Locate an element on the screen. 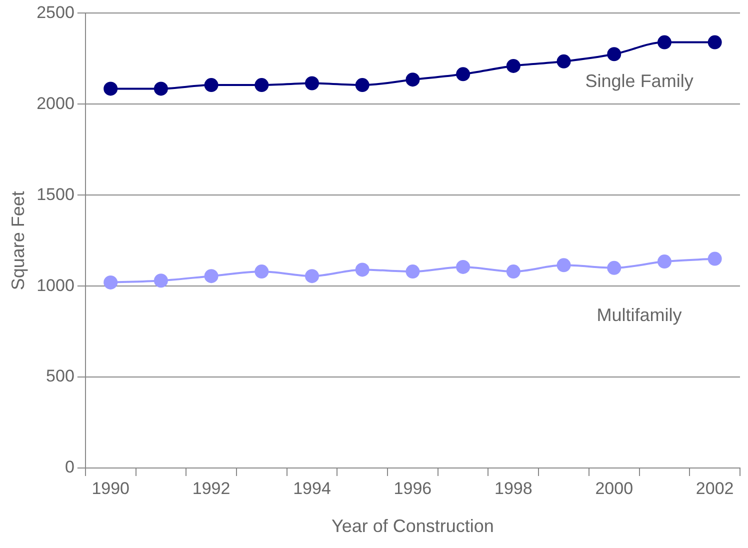  x-tick-label: 2000 is located at coordinates (614, 488).